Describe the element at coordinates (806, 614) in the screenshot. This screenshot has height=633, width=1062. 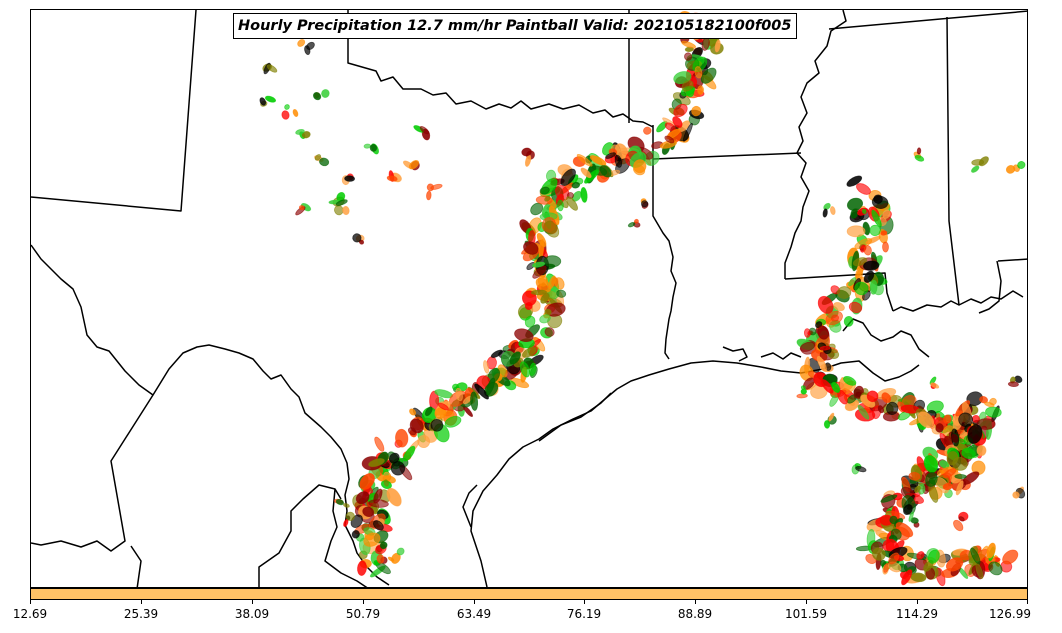
I see `colorbar-tick-label: 101.59` at that location.